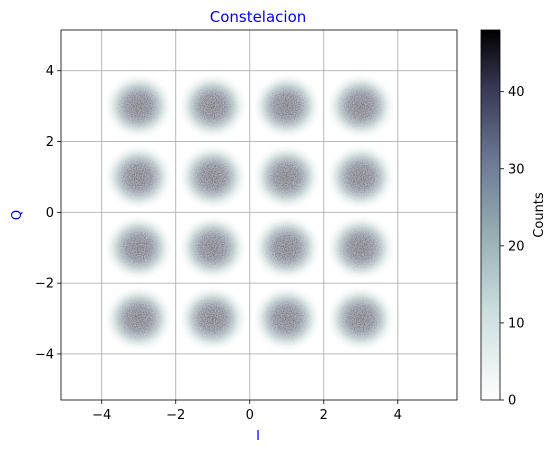  Describe the element at coordinates (258, 17) in the screenshot. I see `chart-title: Constelacion` at that location.